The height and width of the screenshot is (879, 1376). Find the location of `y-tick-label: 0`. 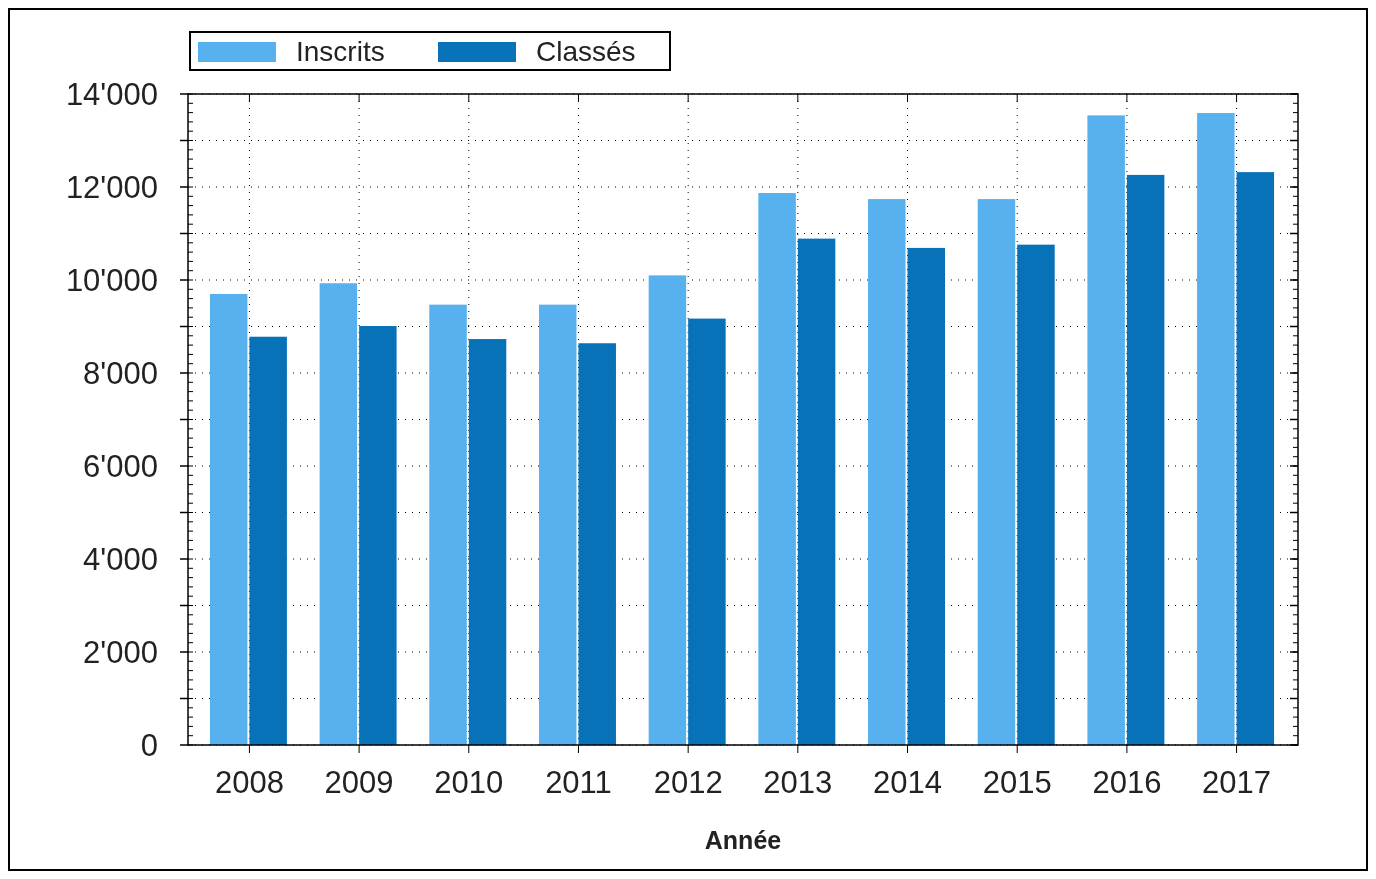

y-tick-label: 0 is located at coordinates (149, 745).